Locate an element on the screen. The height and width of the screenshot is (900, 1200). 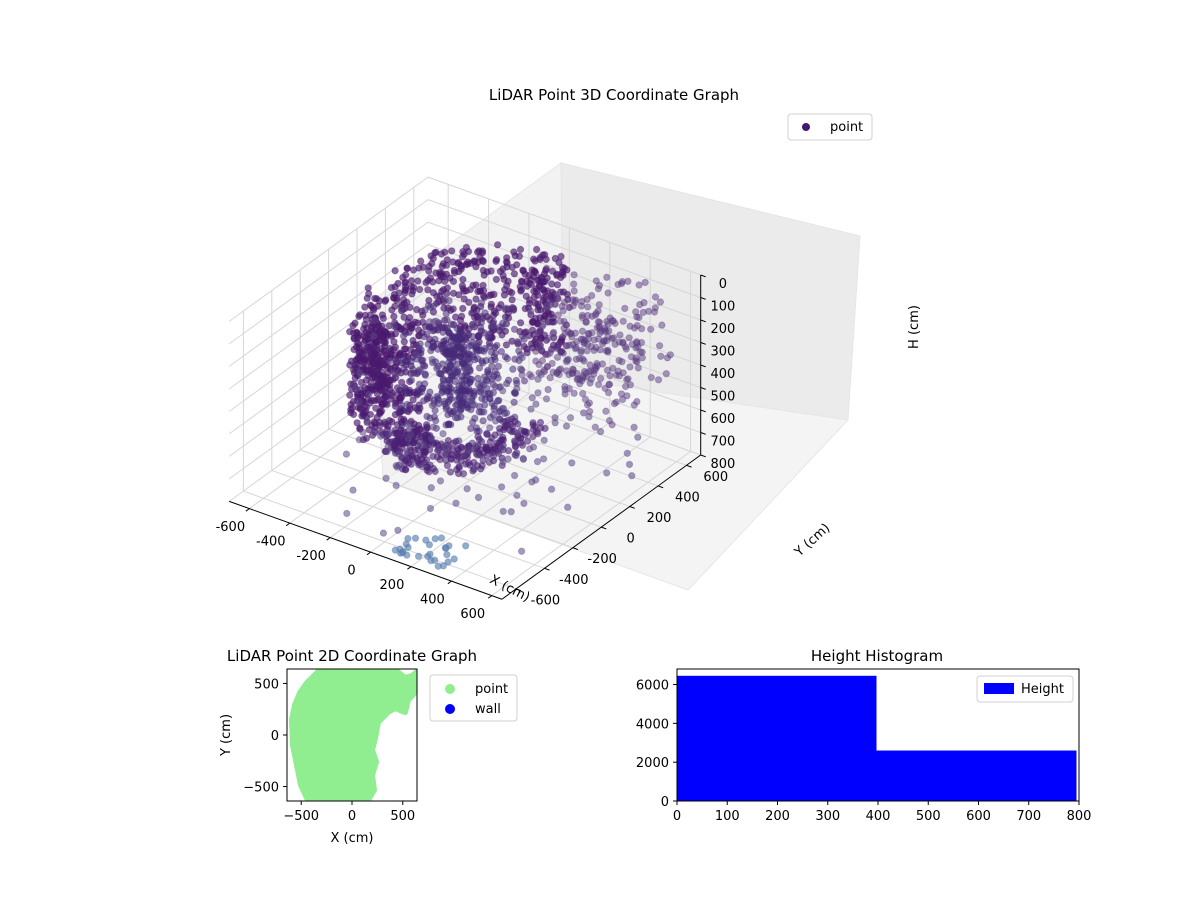
x-tick-label-3d: -200 is located at coordinates (311, 556).